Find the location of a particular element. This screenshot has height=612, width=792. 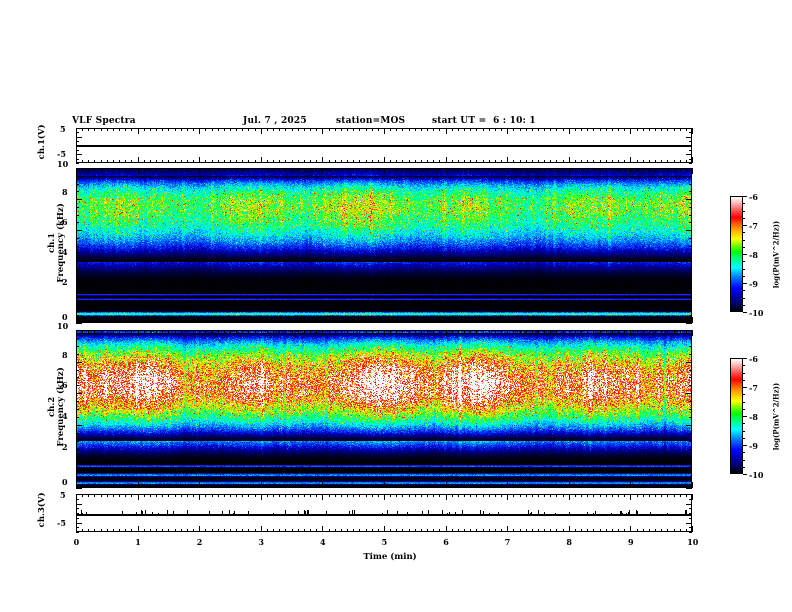

figure-start-ut: start UT = 6 : 10: 1 is located at coordinates (484, 121).